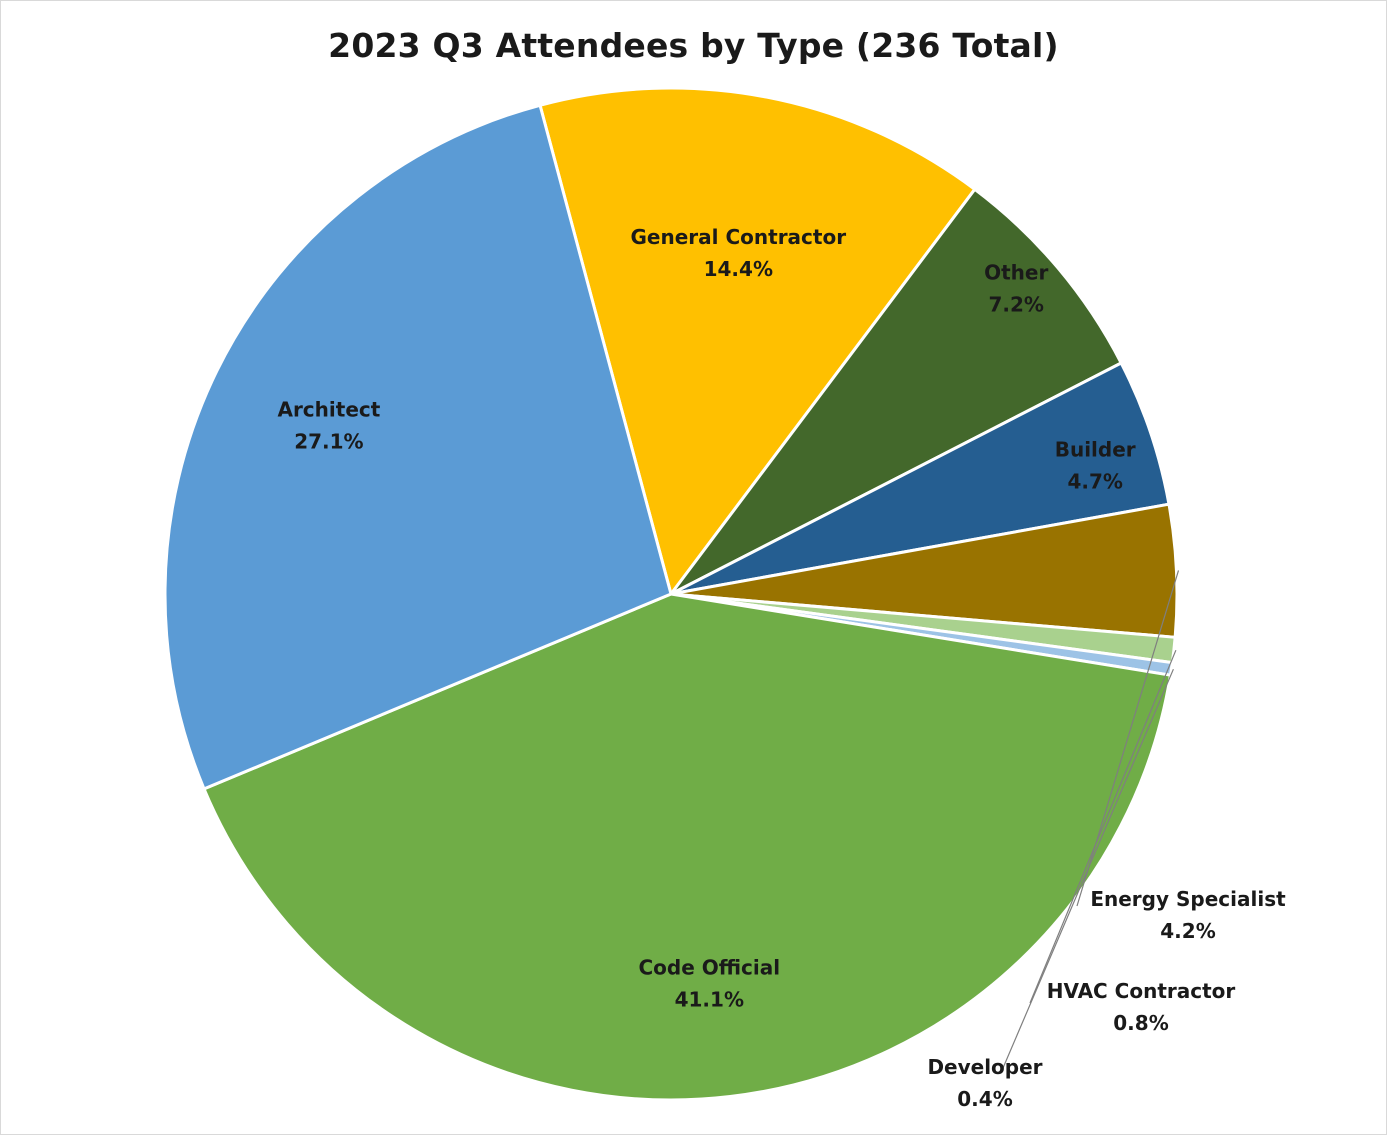 This screenshot has height=1135, width=1387. I want to click on data-label-name: HVAC Contractor, so click(1141, 991).